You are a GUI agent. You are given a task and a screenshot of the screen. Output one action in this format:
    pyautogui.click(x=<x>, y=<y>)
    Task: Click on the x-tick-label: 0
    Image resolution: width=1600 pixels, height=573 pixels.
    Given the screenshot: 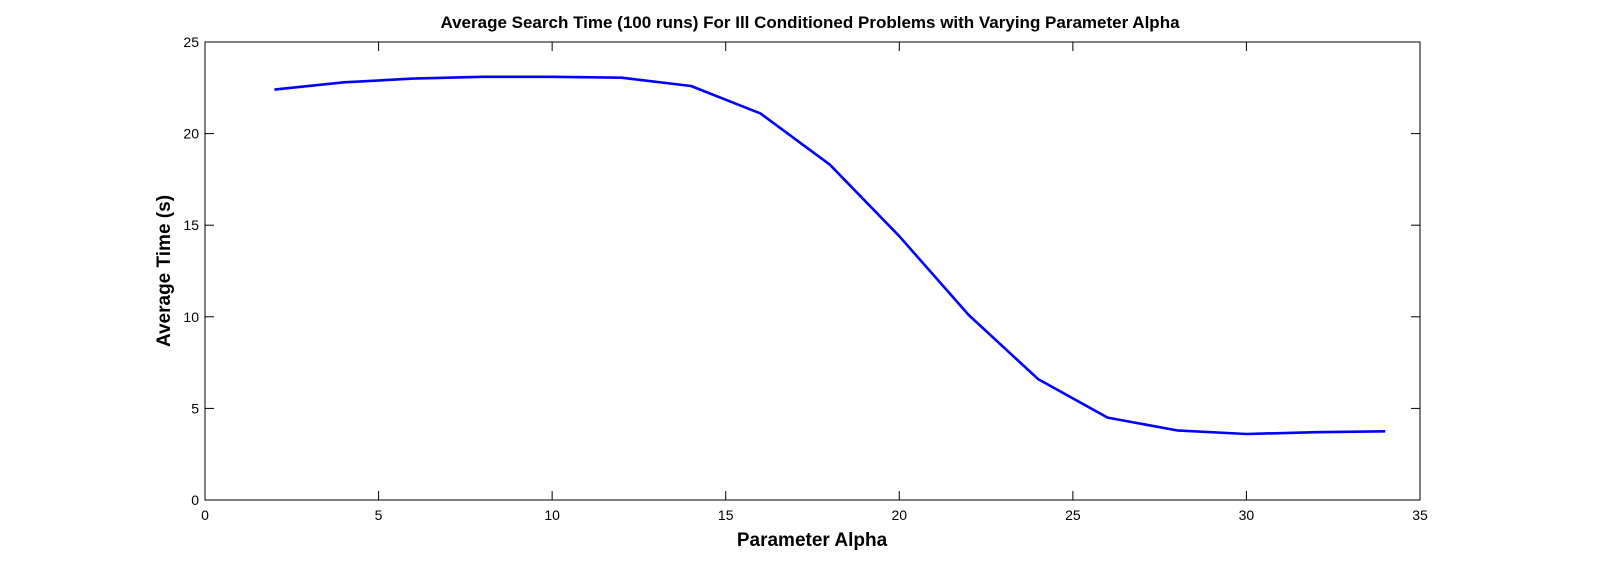 What is the action you would take?
    pyautogui.click(x=205, y=515)
    